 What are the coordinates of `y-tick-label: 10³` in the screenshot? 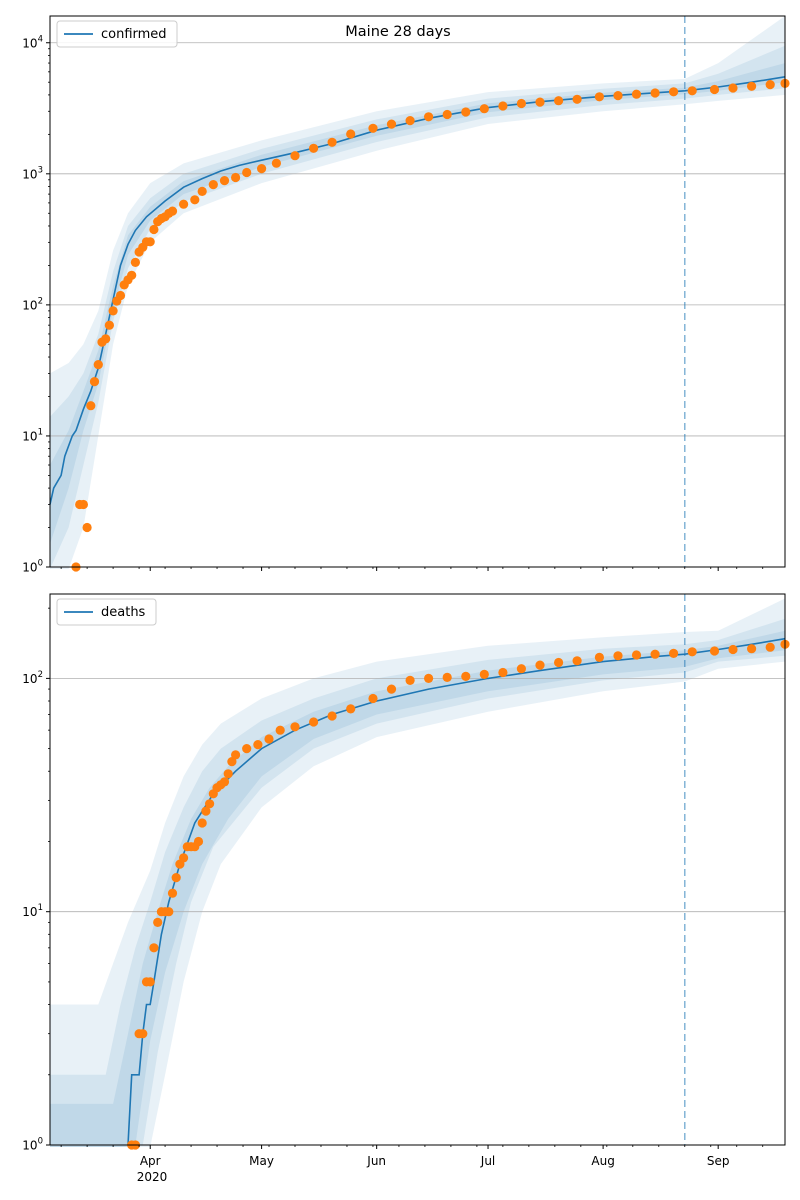 It's located at (32, 173).